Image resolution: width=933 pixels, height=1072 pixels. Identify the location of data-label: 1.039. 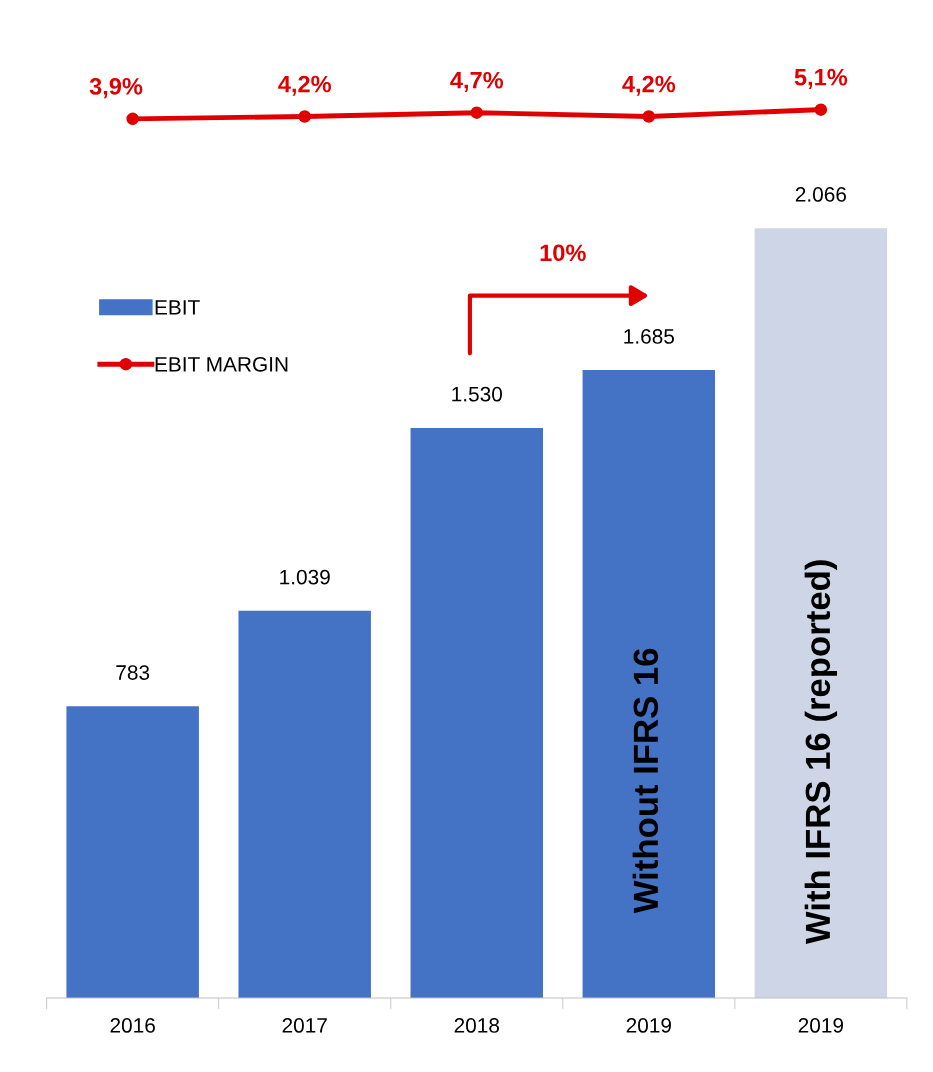
(305, 577).